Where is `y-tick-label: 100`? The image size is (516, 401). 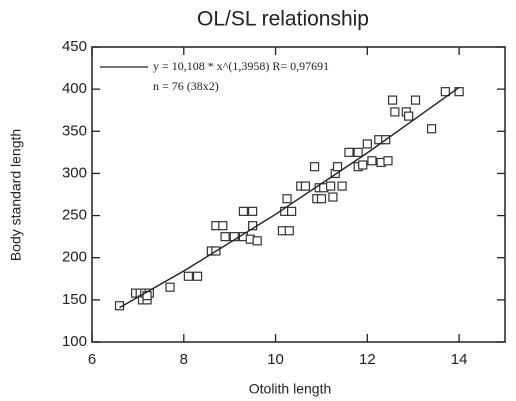 y-tick-label: 100 is located at coordinates (74, 341).